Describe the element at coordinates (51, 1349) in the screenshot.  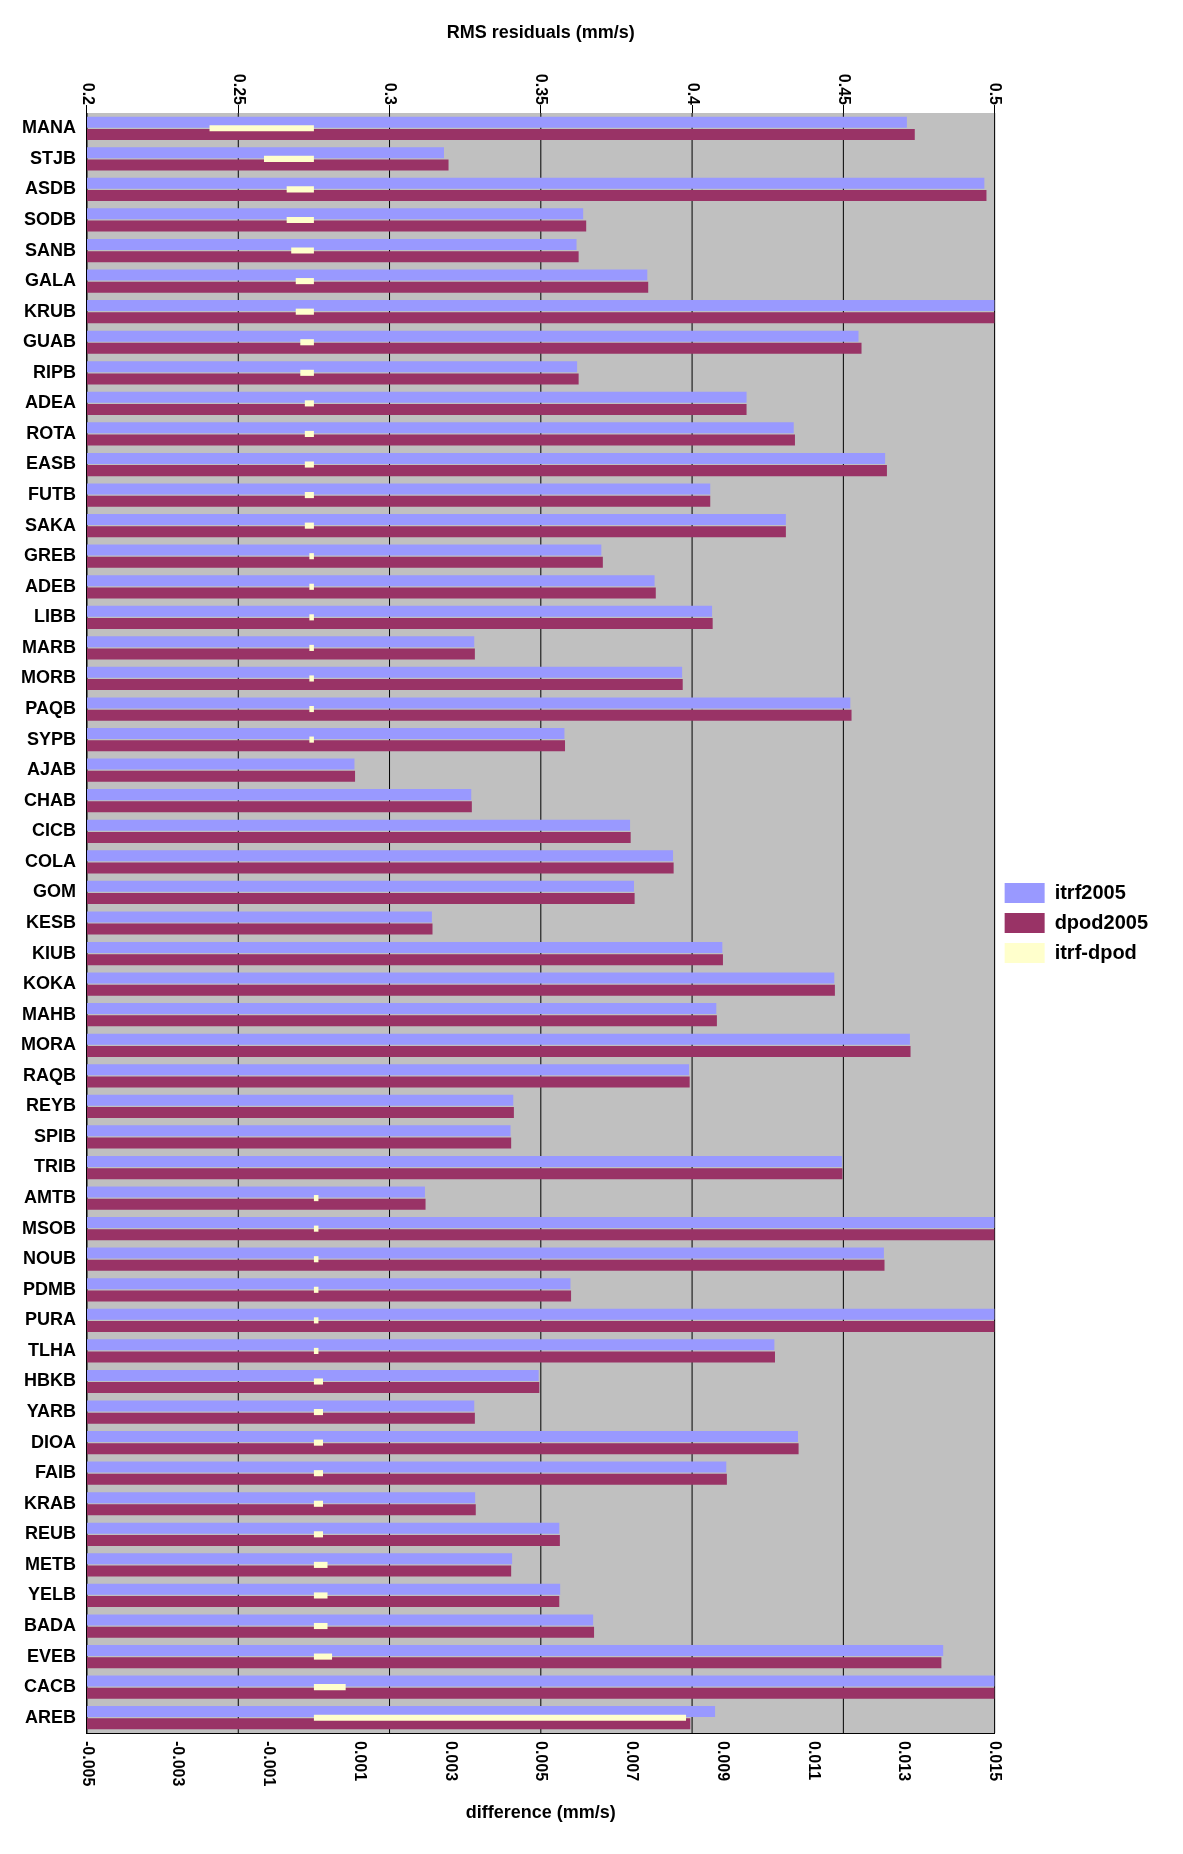
I see `y-tick-label: TLHA` at that location.